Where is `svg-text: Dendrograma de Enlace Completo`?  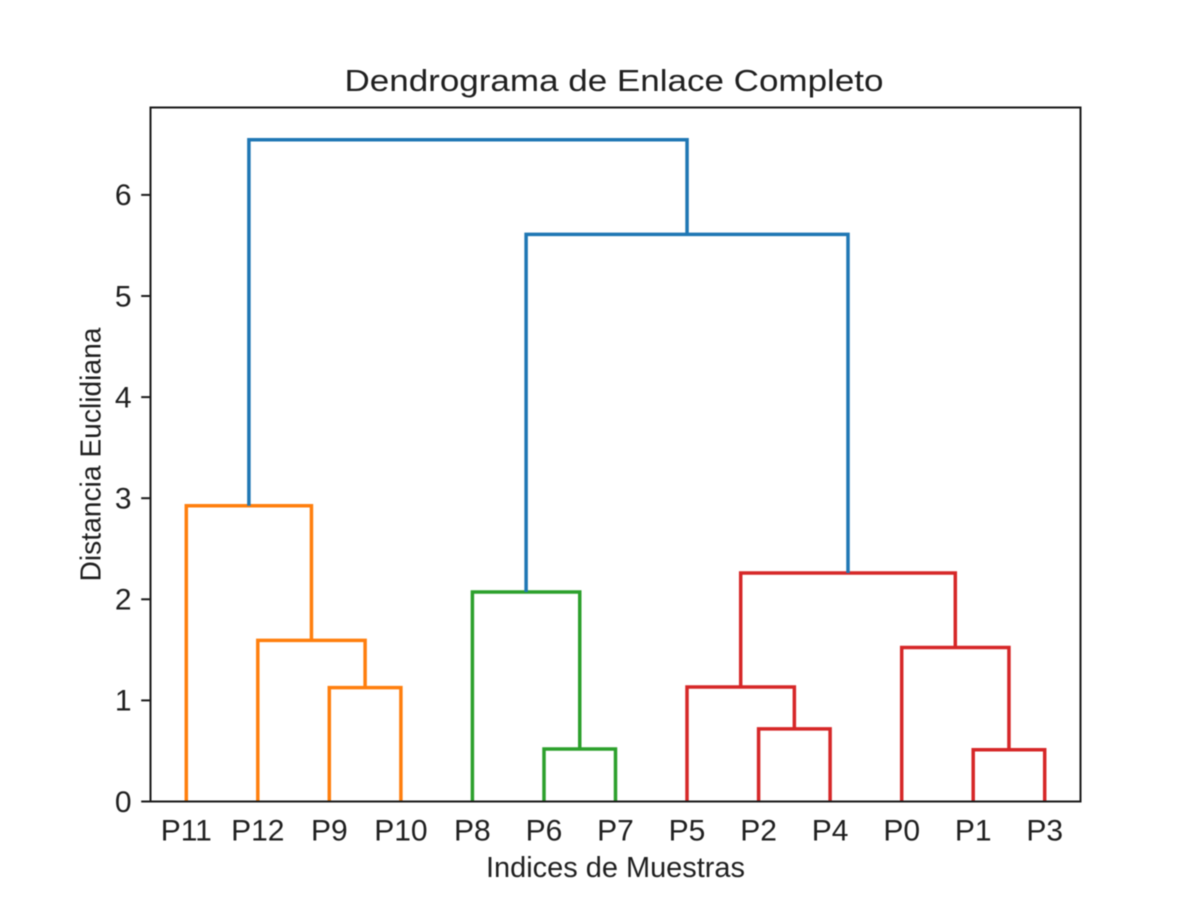 svg-text: Dendrograma de Enlace Completo is located at coordinates (614, 80).